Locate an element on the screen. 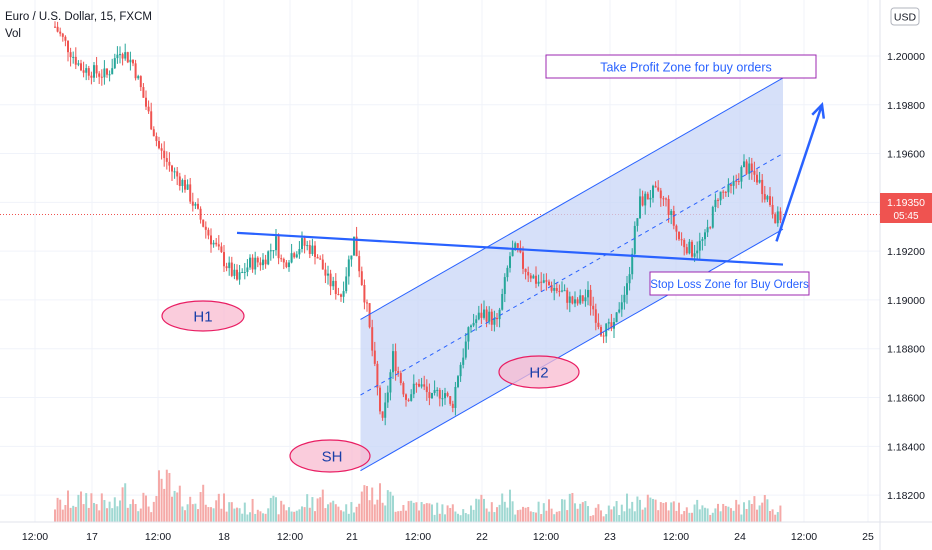 This screenshot has height=550, width=932. volume-label: Vol is located at coordinates (13, 34).